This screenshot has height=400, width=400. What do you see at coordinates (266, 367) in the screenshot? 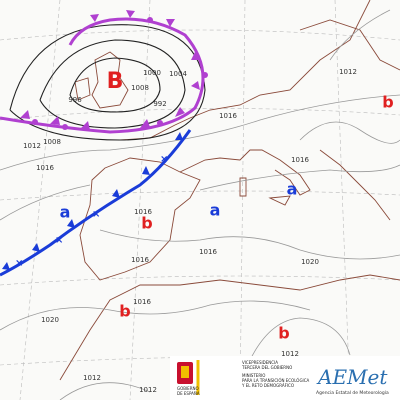
I see `vicepresidency-line: TERCERA DEL GOBIERNO` at bounding box center [266, 367].